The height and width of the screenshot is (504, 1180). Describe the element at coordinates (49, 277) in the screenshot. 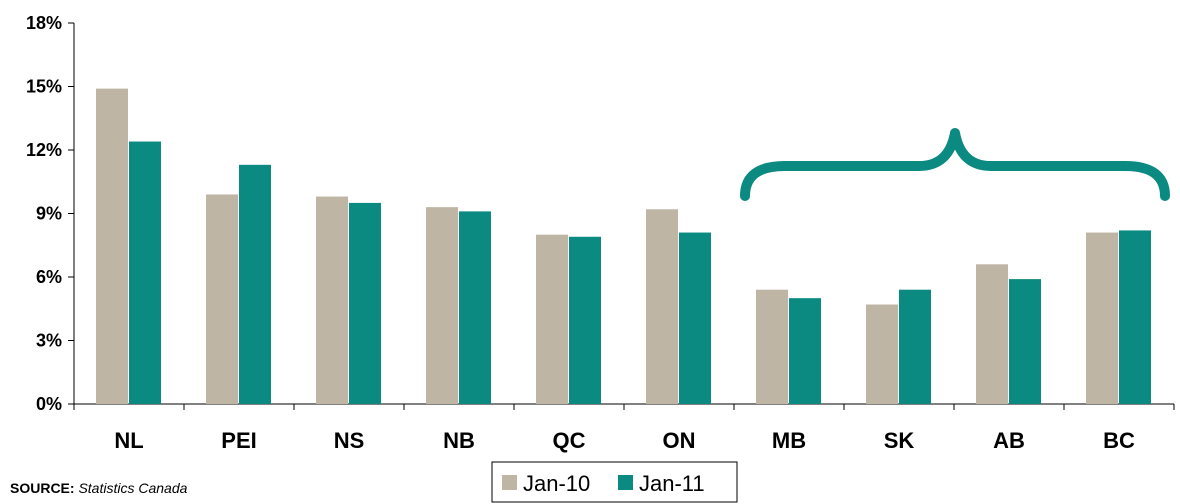

I see `y-tick-label: 6%` at that location.